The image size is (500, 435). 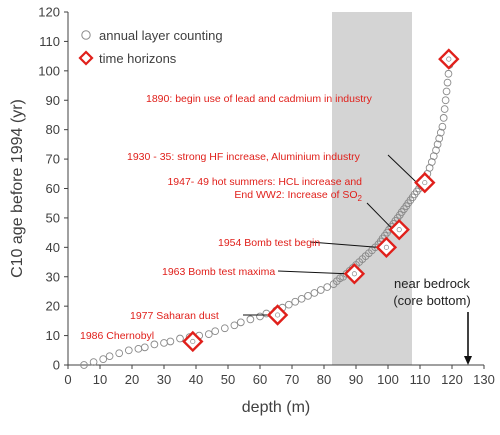 I want to click on y-tick-label: 70, so click(x=53, y=159).